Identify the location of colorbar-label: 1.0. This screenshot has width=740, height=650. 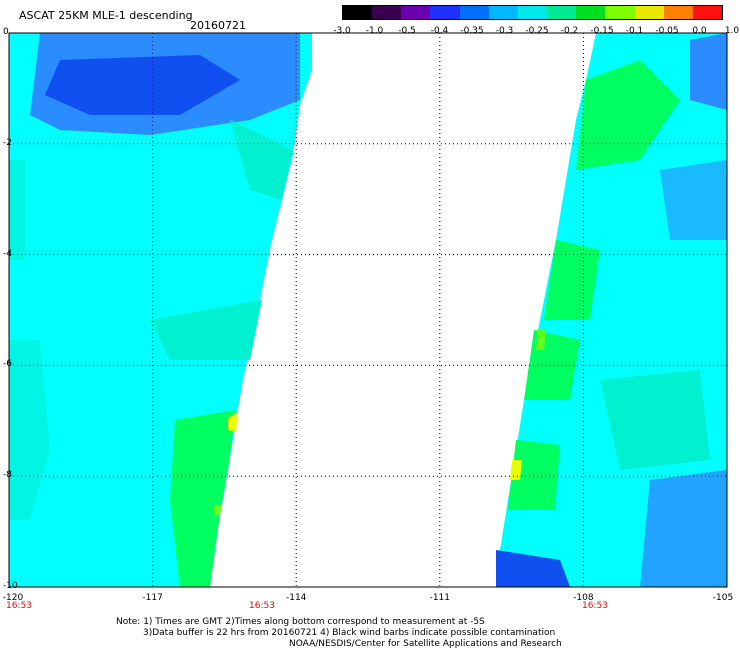
(732, 31).